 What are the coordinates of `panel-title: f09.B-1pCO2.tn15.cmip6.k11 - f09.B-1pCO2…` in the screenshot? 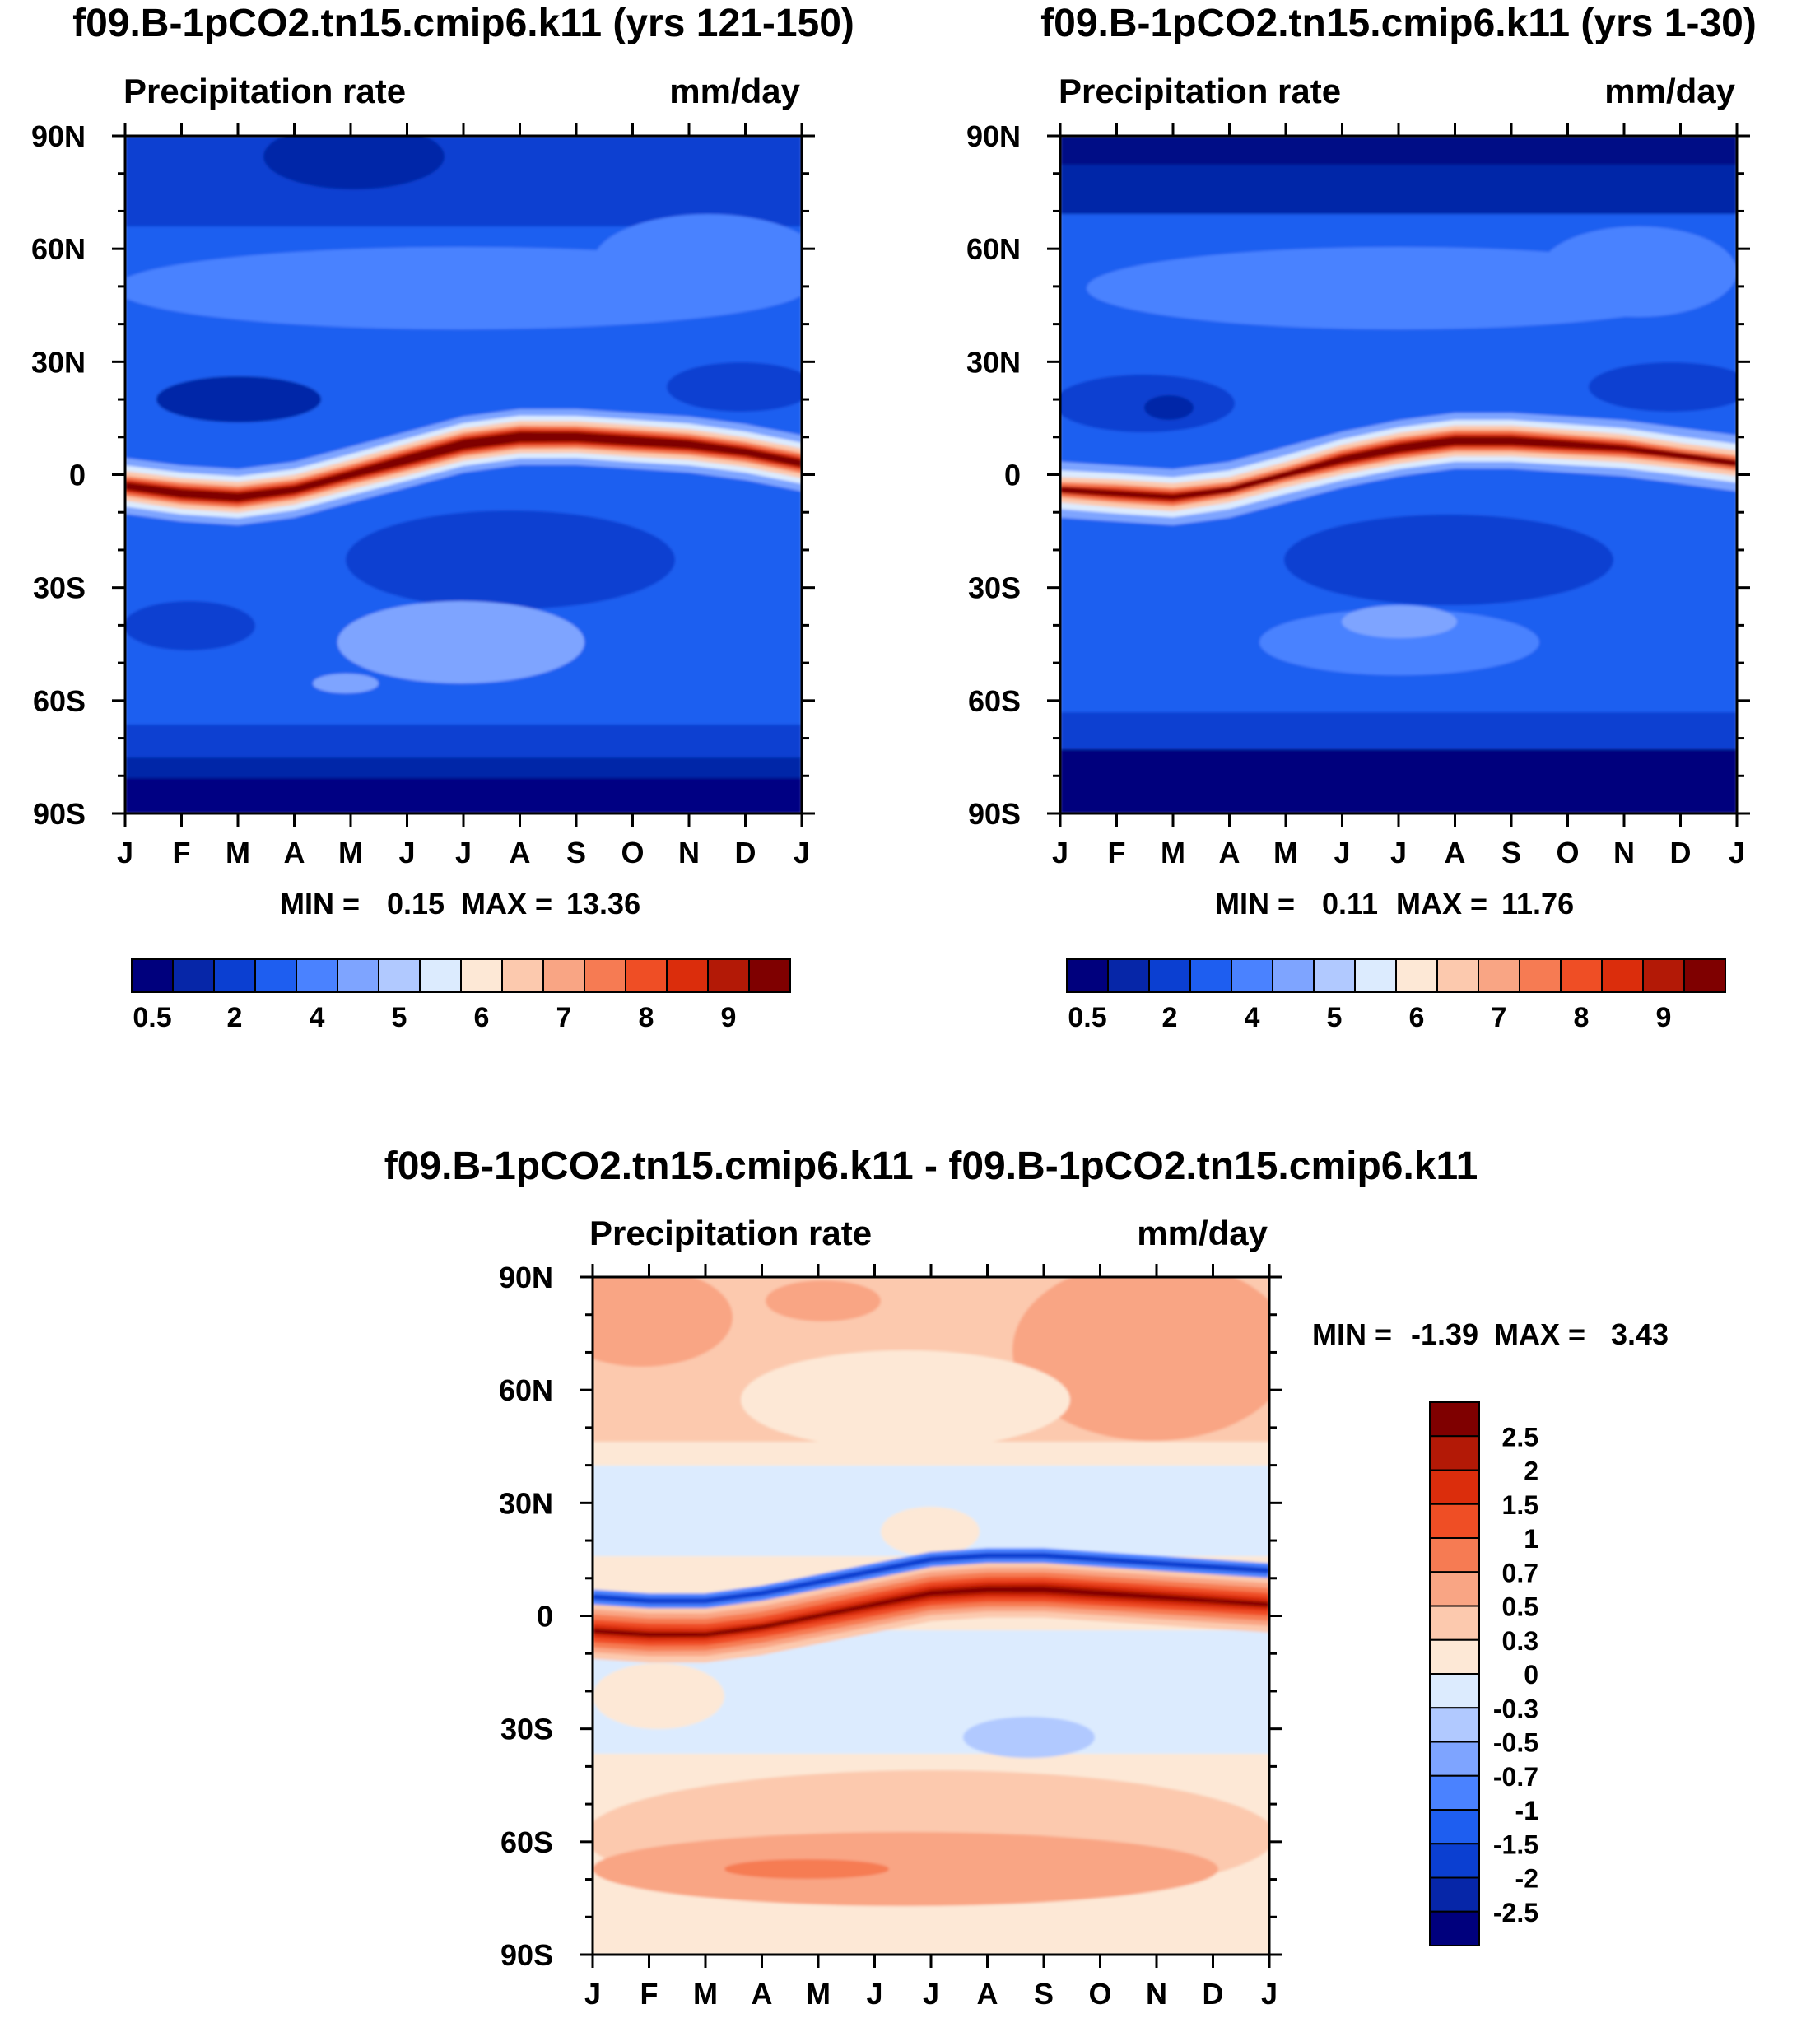 It's located at (931, 1166).